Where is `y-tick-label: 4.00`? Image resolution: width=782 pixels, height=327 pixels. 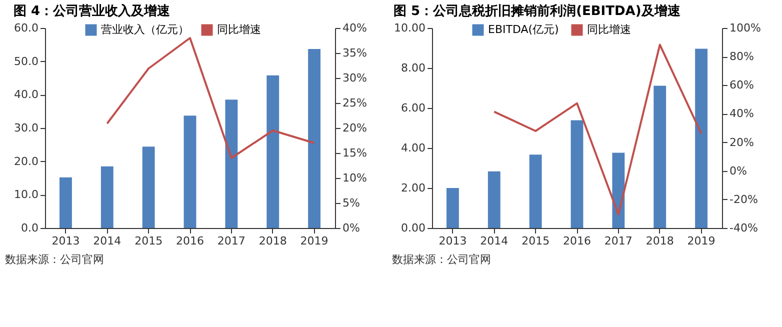 y-tick-label: 4.00 is located at coordinates (413, 148).